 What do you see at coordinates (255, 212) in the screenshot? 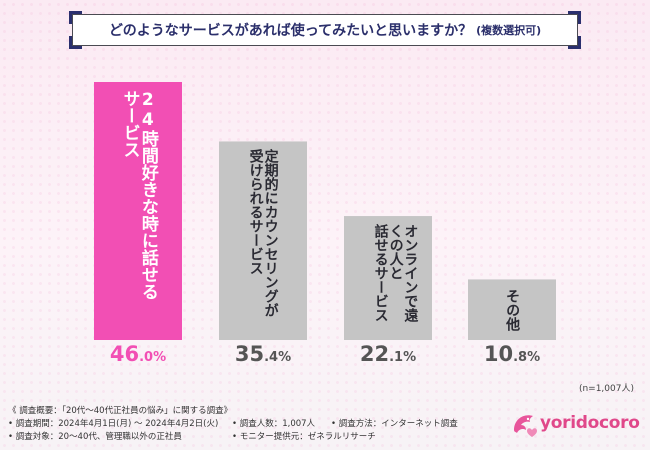
I see `bar-label-line: 受けられるサービス` at bounding box center [255, 212].